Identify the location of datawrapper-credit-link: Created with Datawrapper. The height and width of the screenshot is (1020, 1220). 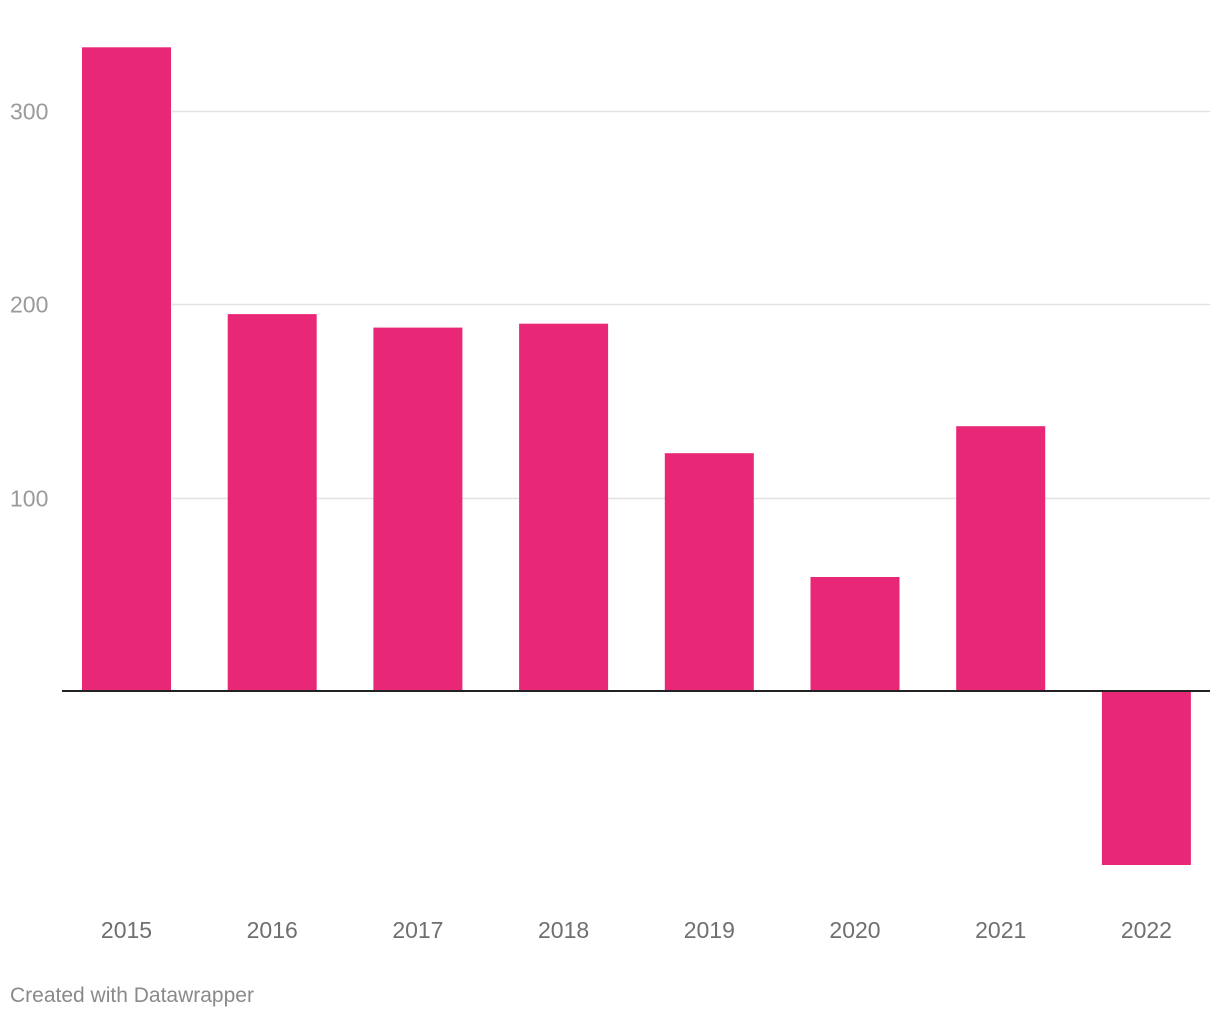
(132, 995).